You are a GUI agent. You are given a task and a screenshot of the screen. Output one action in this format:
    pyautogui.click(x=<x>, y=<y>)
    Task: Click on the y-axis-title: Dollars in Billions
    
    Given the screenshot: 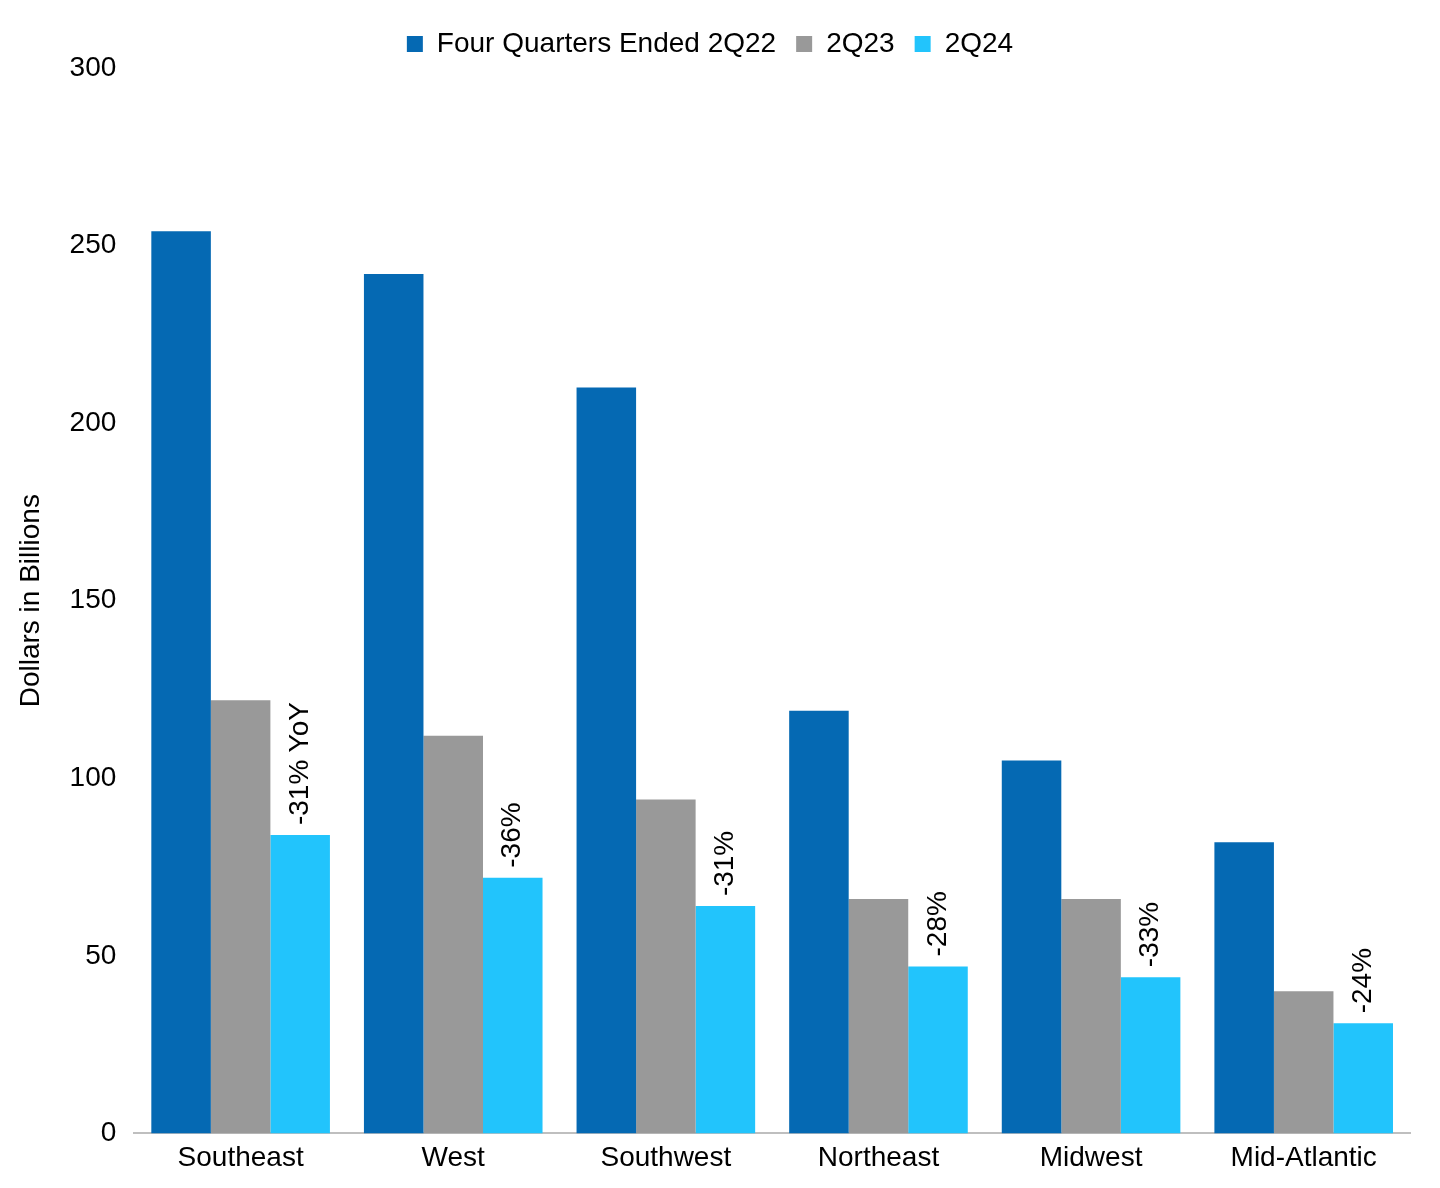 What is the action you would take?
    pyautogui.click(x=29, y=601)
    